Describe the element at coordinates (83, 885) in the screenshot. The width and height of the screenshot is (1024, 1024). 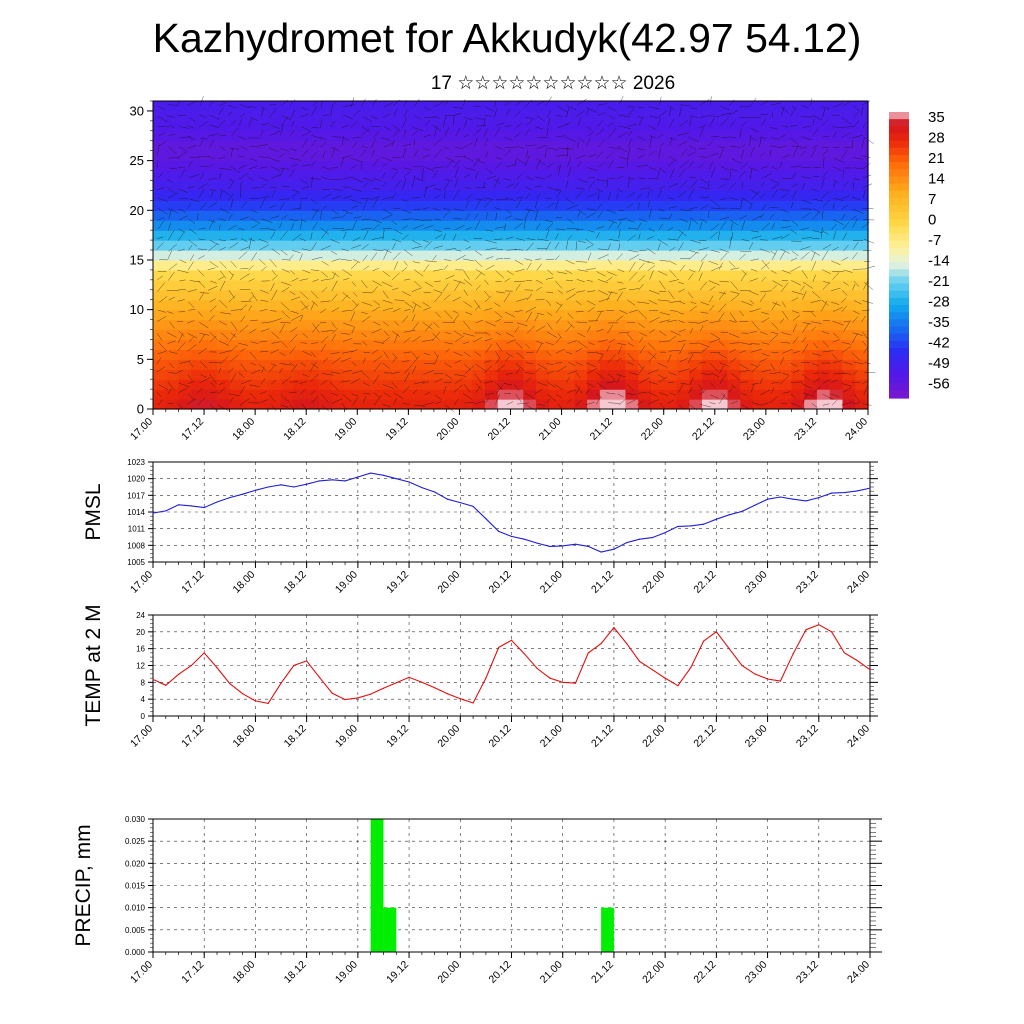
I see `precip-ylabel: PRECIP, mm` at that location.